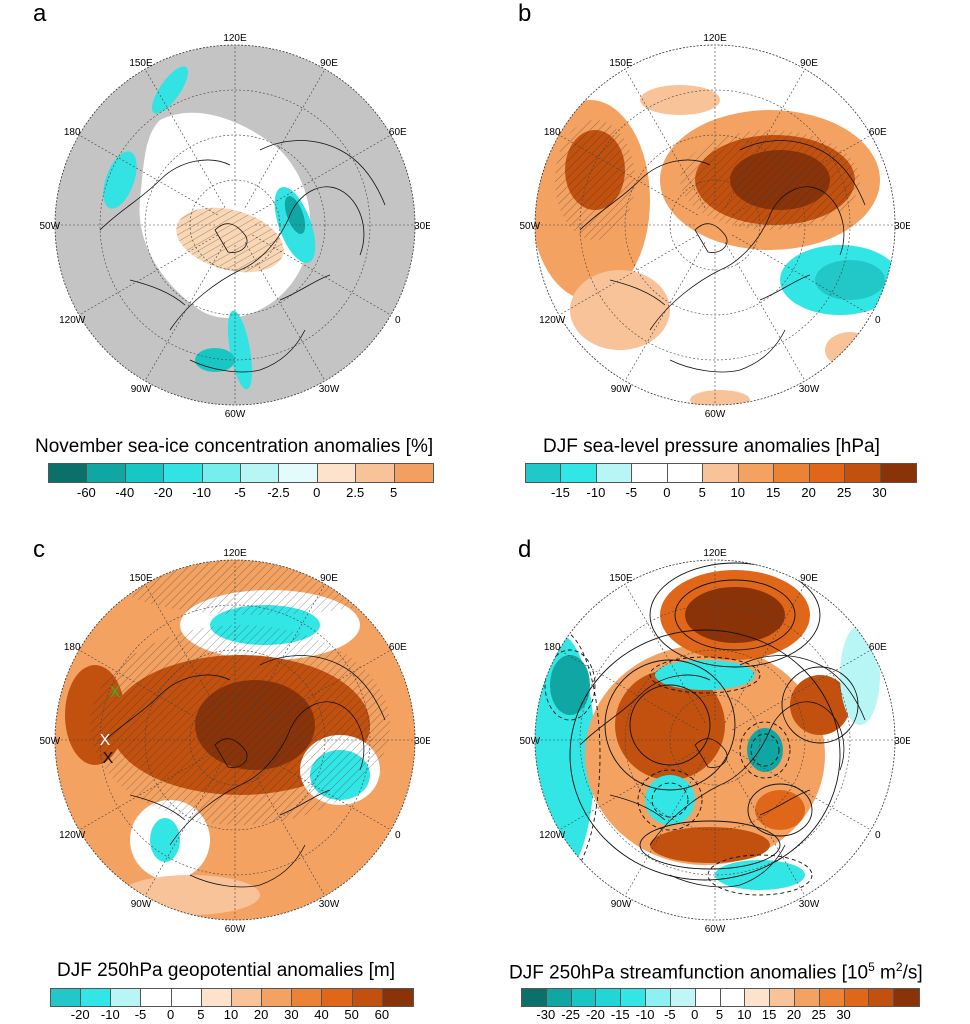  Describe the element at coordinates (40, 13) in the screenshot. I see `panel-a-label: a` at that location.